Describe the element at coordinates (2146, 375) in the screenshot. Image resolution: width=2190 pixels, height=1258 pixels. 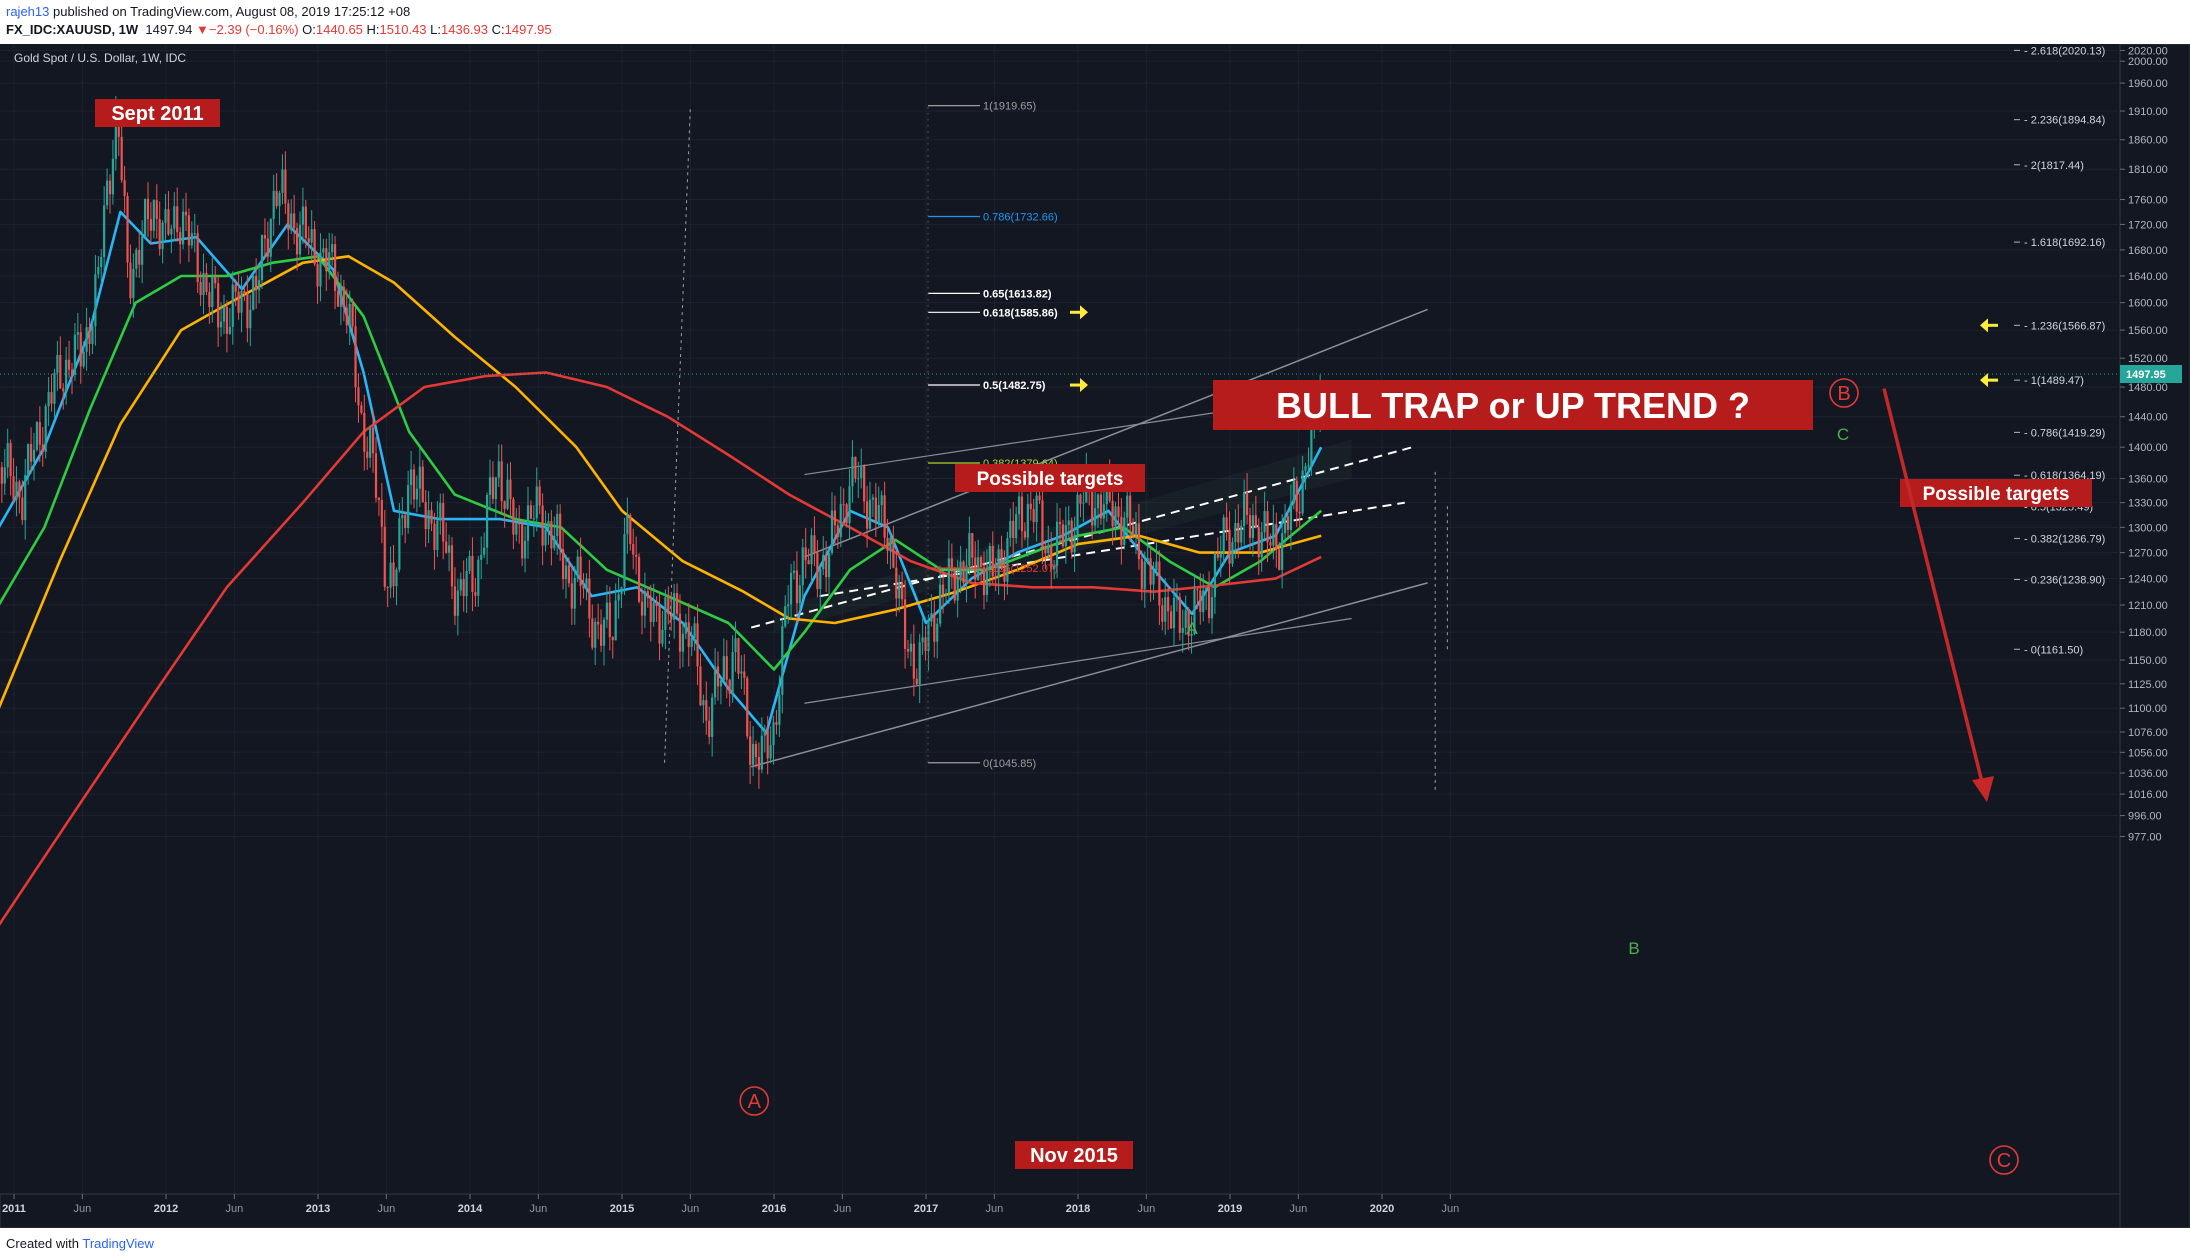
I see `current-price-label: 1497.95` at that location.